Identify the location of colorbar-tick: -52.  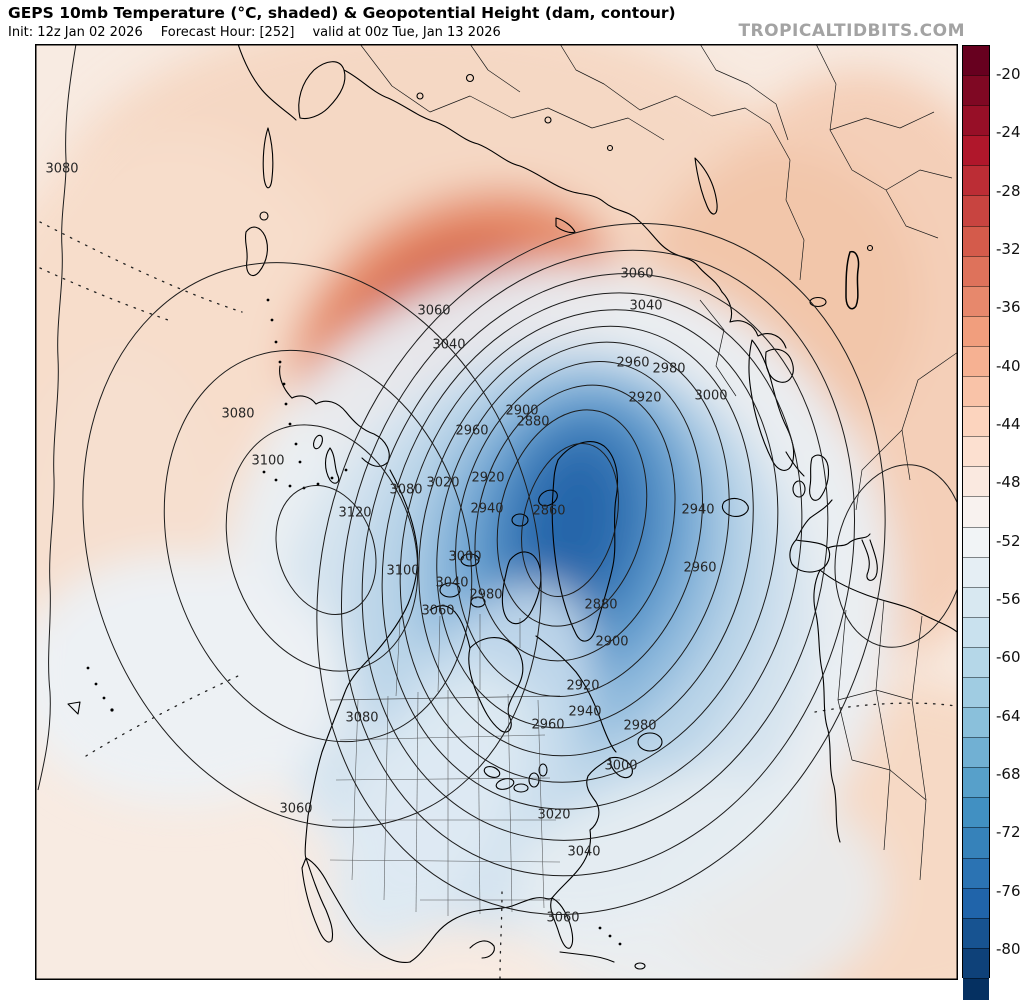
(1008, 540).